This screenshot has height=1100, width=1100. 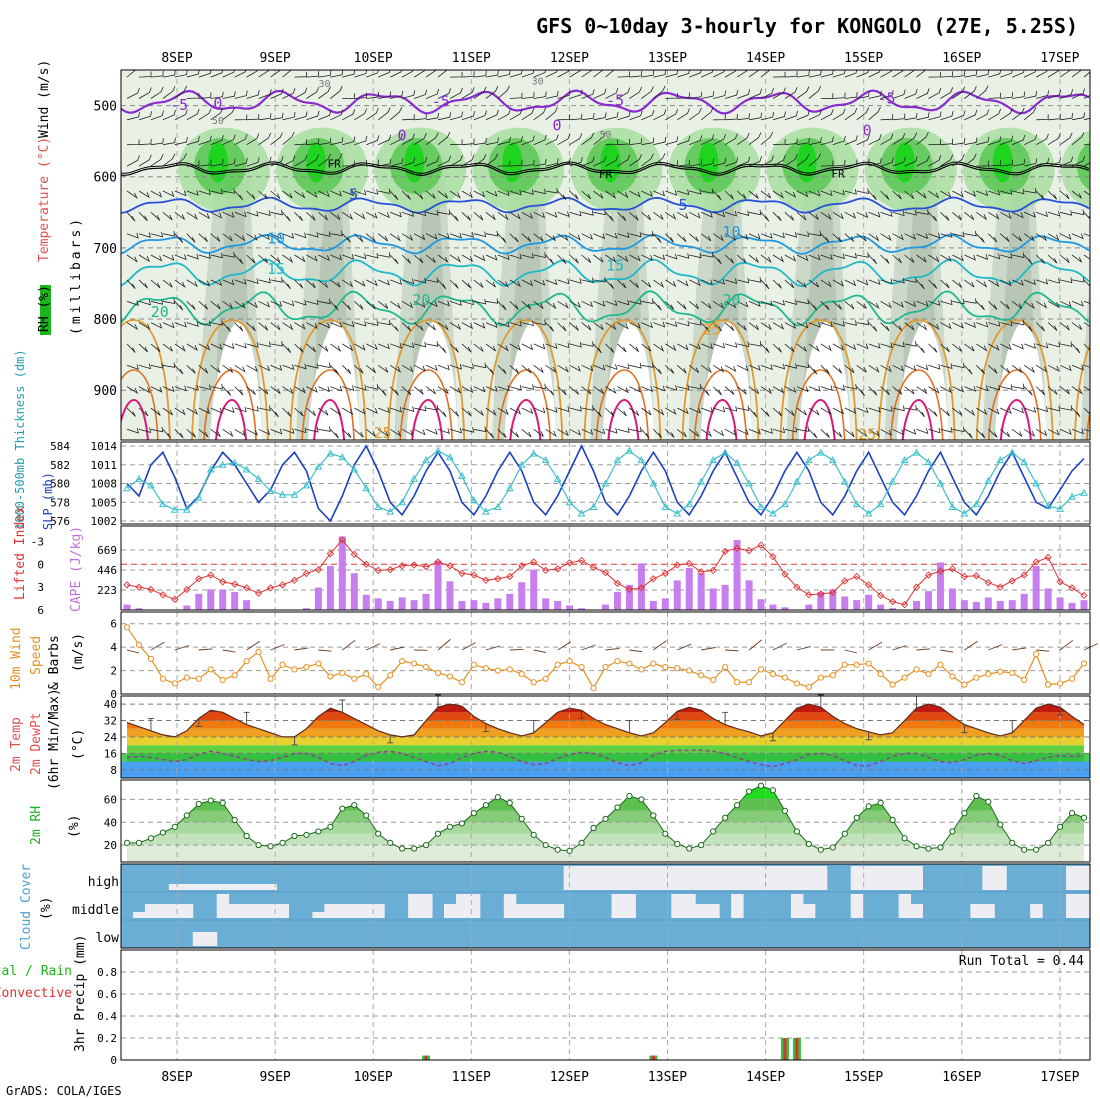 What do you see at coordinates (150, 724) in the screenshot?
I see `temp-max-marker` at bounding box center [150, 724].